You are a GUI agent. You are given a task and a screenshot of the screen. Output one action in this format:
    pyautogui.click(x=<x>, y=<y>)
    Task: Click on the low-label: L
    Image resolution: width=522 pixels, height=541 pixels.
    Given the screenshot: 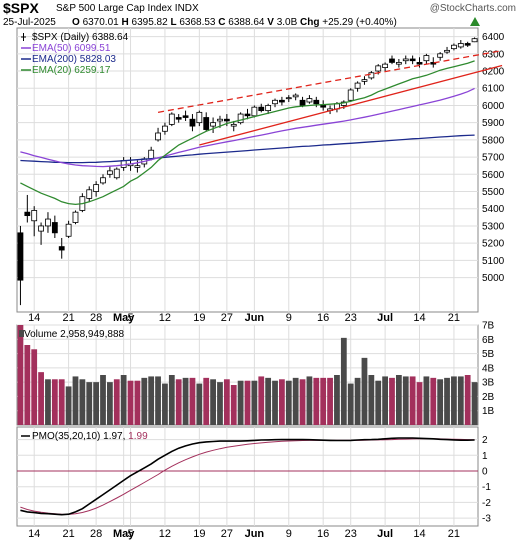 What is the action you would take?
    pyautogui.click(x=173, y=22)
    